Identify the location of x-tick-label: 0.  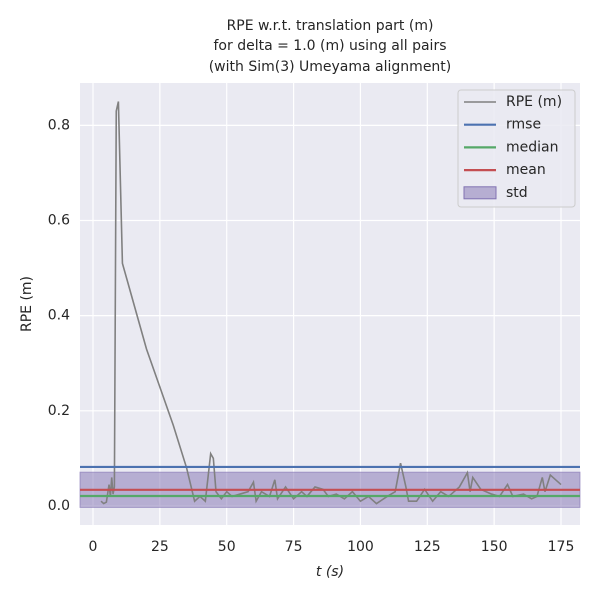
(93, 547).